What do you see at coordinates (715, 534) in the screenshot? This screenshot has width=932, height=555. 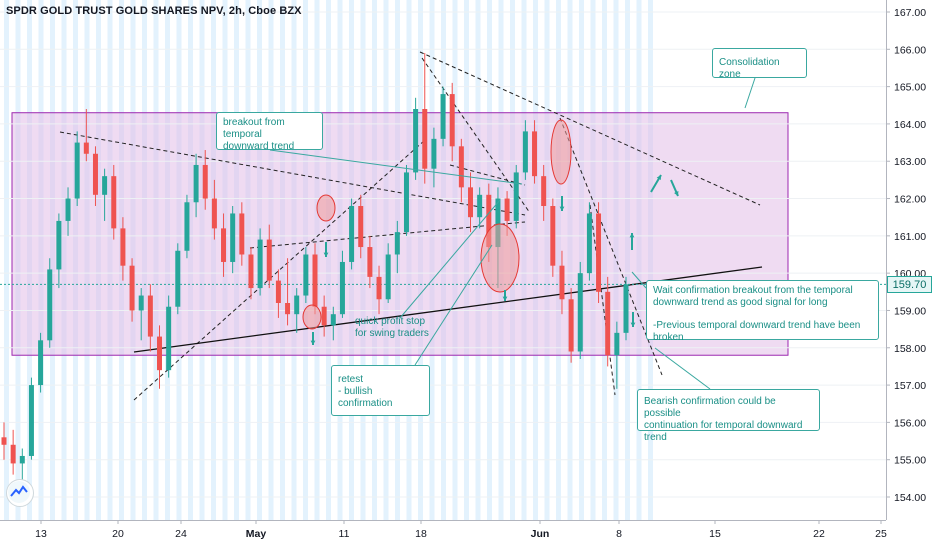 I see `x-tick-label: 15` at bounding box center [715, 534].